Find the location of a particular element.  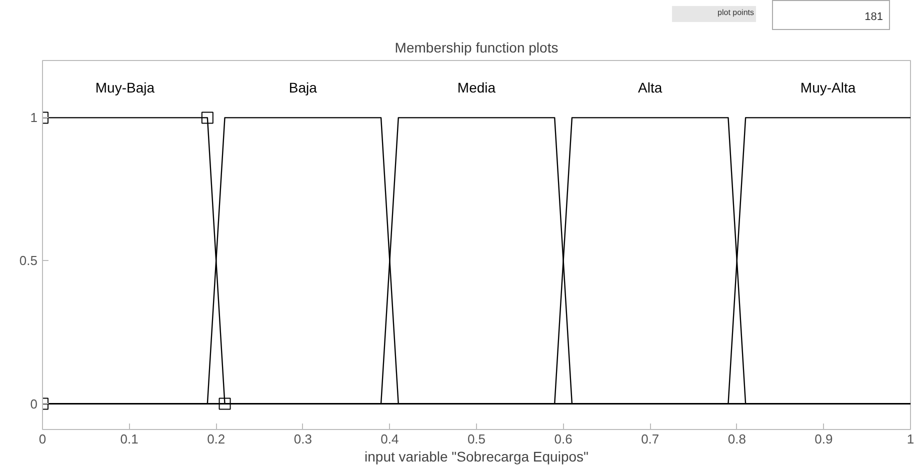

y-tick-label: 0.5 is located at coordinates (28, 260).